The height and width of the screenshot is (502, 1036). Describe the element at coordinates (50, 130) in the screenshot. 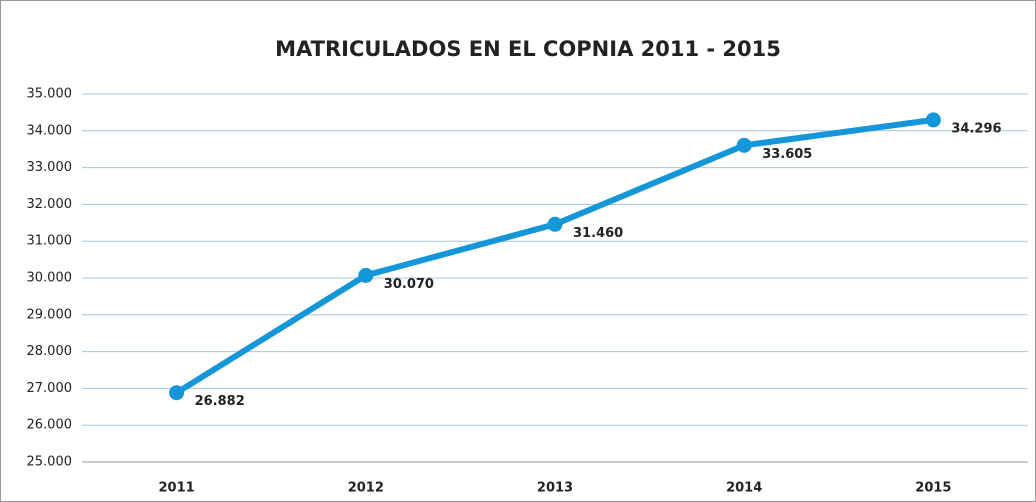

I see `y-tick-label: 34.000` at that location.